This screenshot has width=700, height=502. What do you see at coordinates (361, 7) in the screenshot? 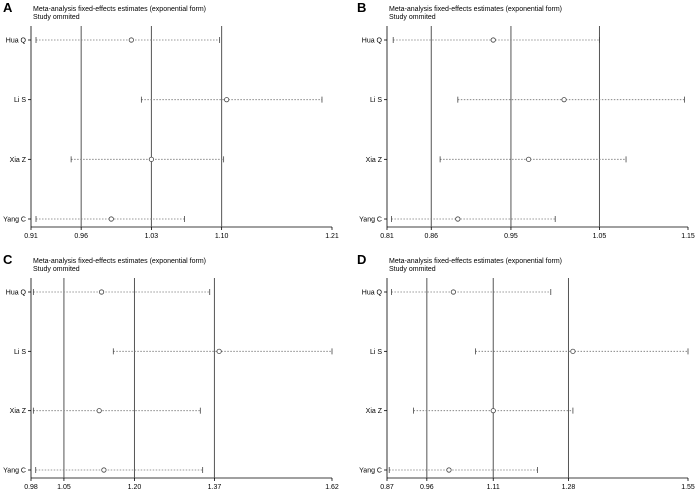
I see `panel-letter: B` at bounding box center [361, 7].